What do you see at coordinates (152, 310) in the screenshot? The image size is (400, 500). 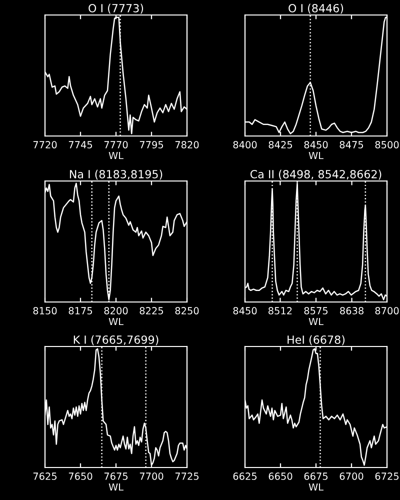 I see `x-tick-label: 8225` at bounding box center [152, 310].